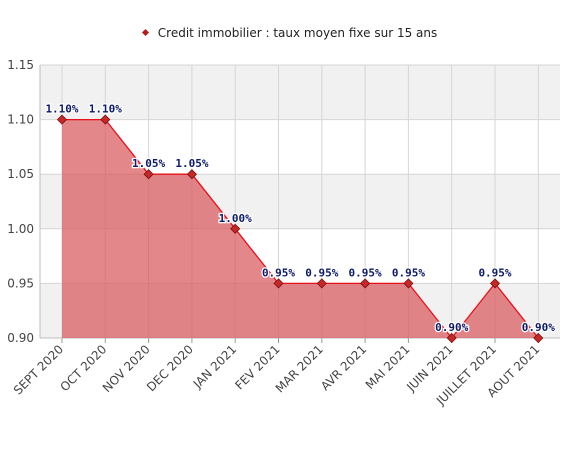 Image resolution: width=580 pixels, height=450 pixels. Describe the element at coordinates (20, 283) in the screenshot. I see `y-tick-label: 0.95` at that location.